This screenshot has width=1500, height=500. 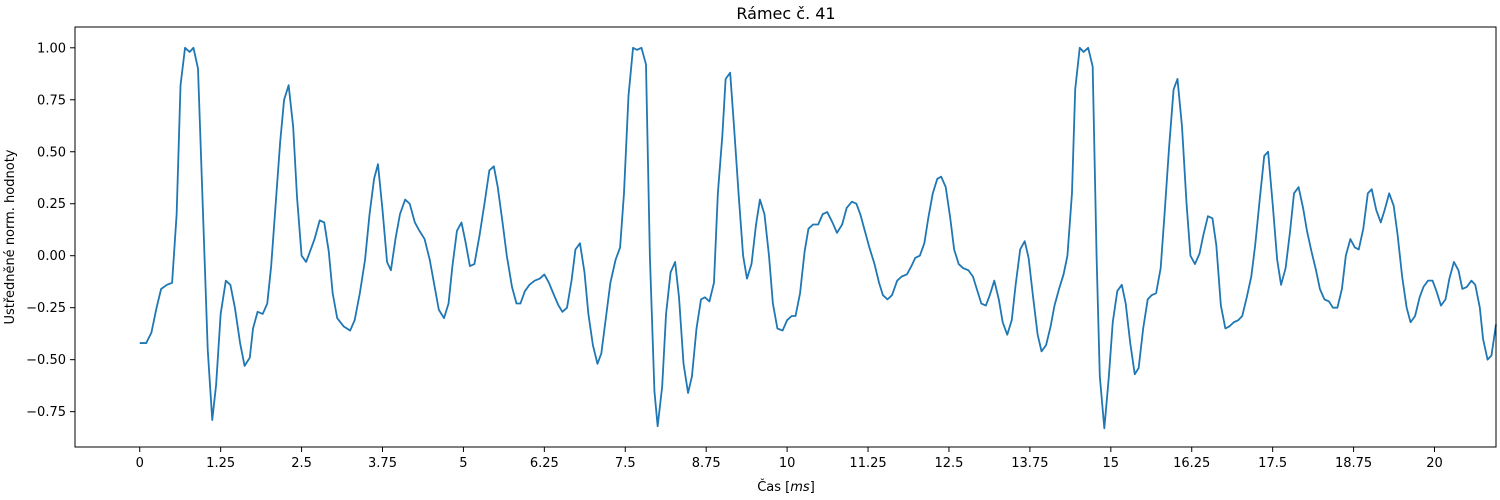 What do you see at coordinates (1272, 463) in the screenshot?
I see `x-tick-label: 17.5` at bounding box center [1272, 463].